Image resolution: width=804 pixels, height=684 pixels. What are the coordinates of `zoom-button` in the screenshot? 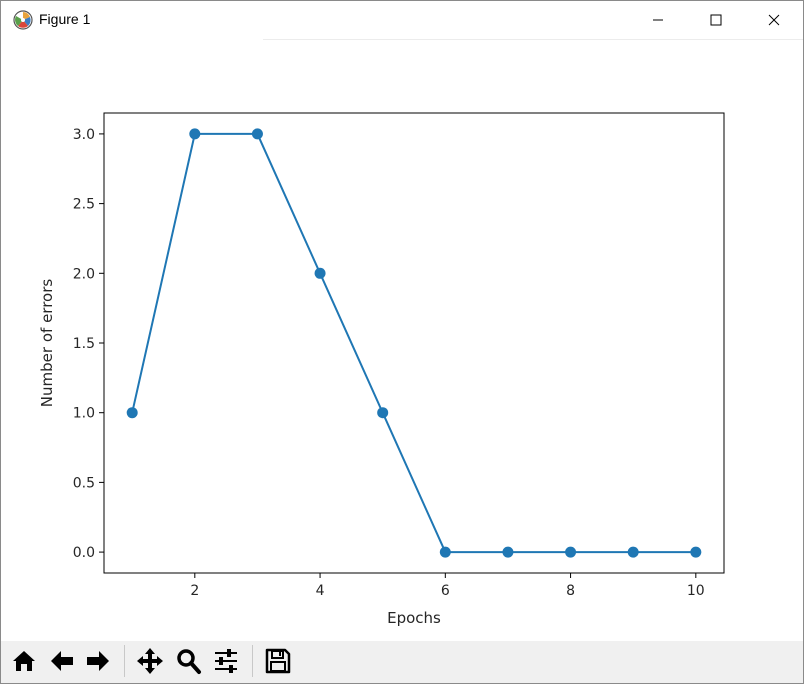 It's located at (188, 661).